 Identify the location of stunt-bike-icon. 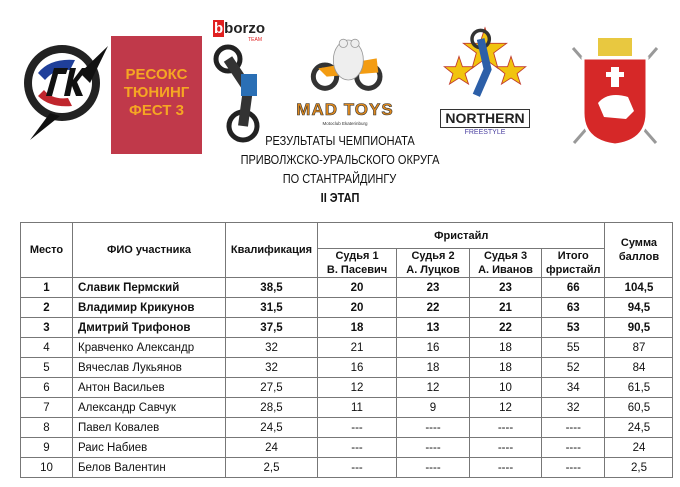
(236, 93).